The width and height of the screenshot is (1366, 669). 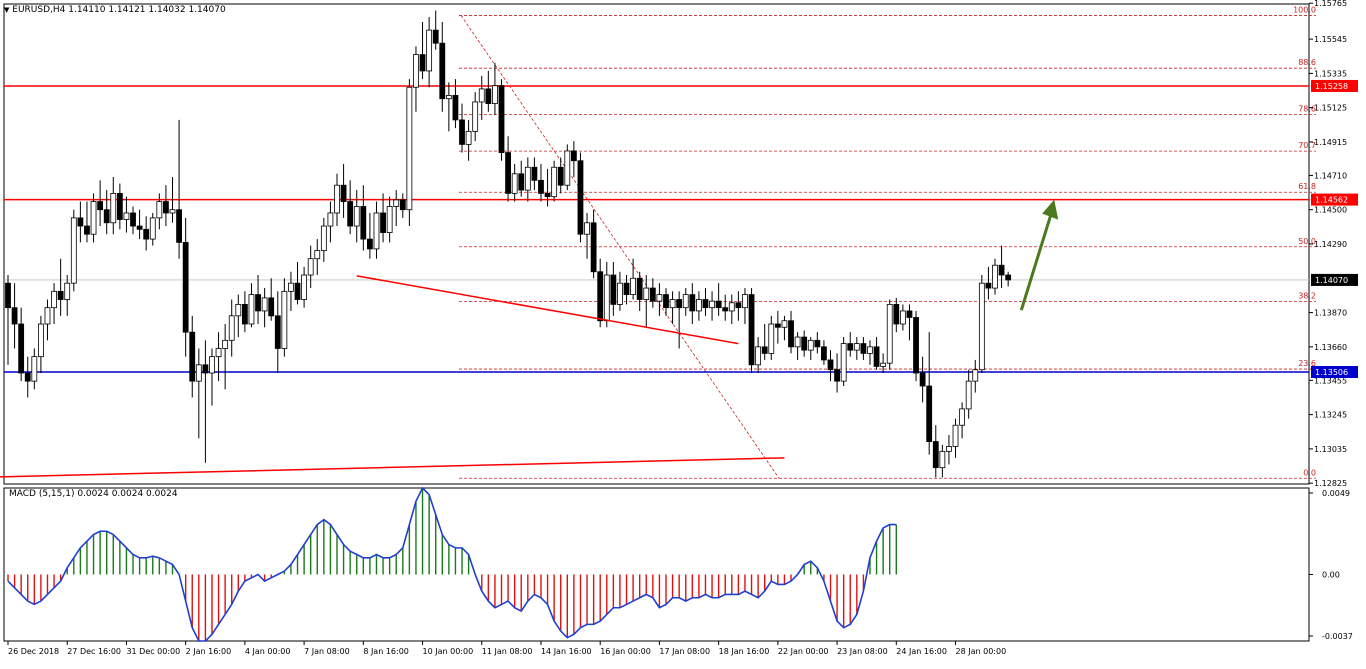 I want to click on fib-level-label: 88.6, so click(x=1307, y=62).